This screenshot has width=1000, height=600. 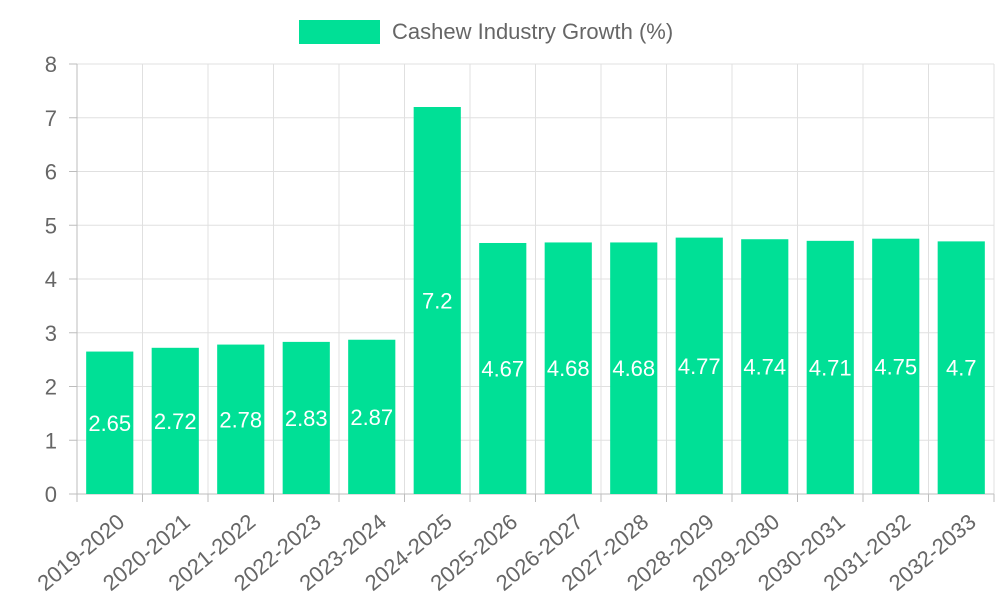 I want to click on bar-2023-2024, so click(x=372, y=416).